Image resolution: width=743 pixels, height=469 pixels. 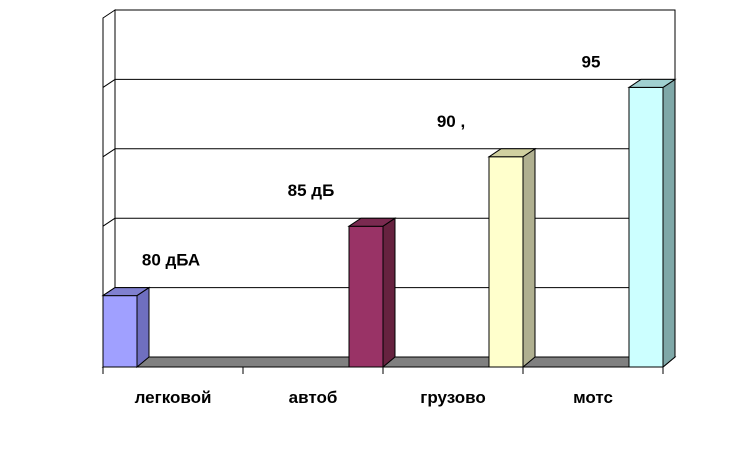 What do you see at coordinates (591, 61) in the screenshot?
I see `data-label: 95` at bounding box center [591, 61].